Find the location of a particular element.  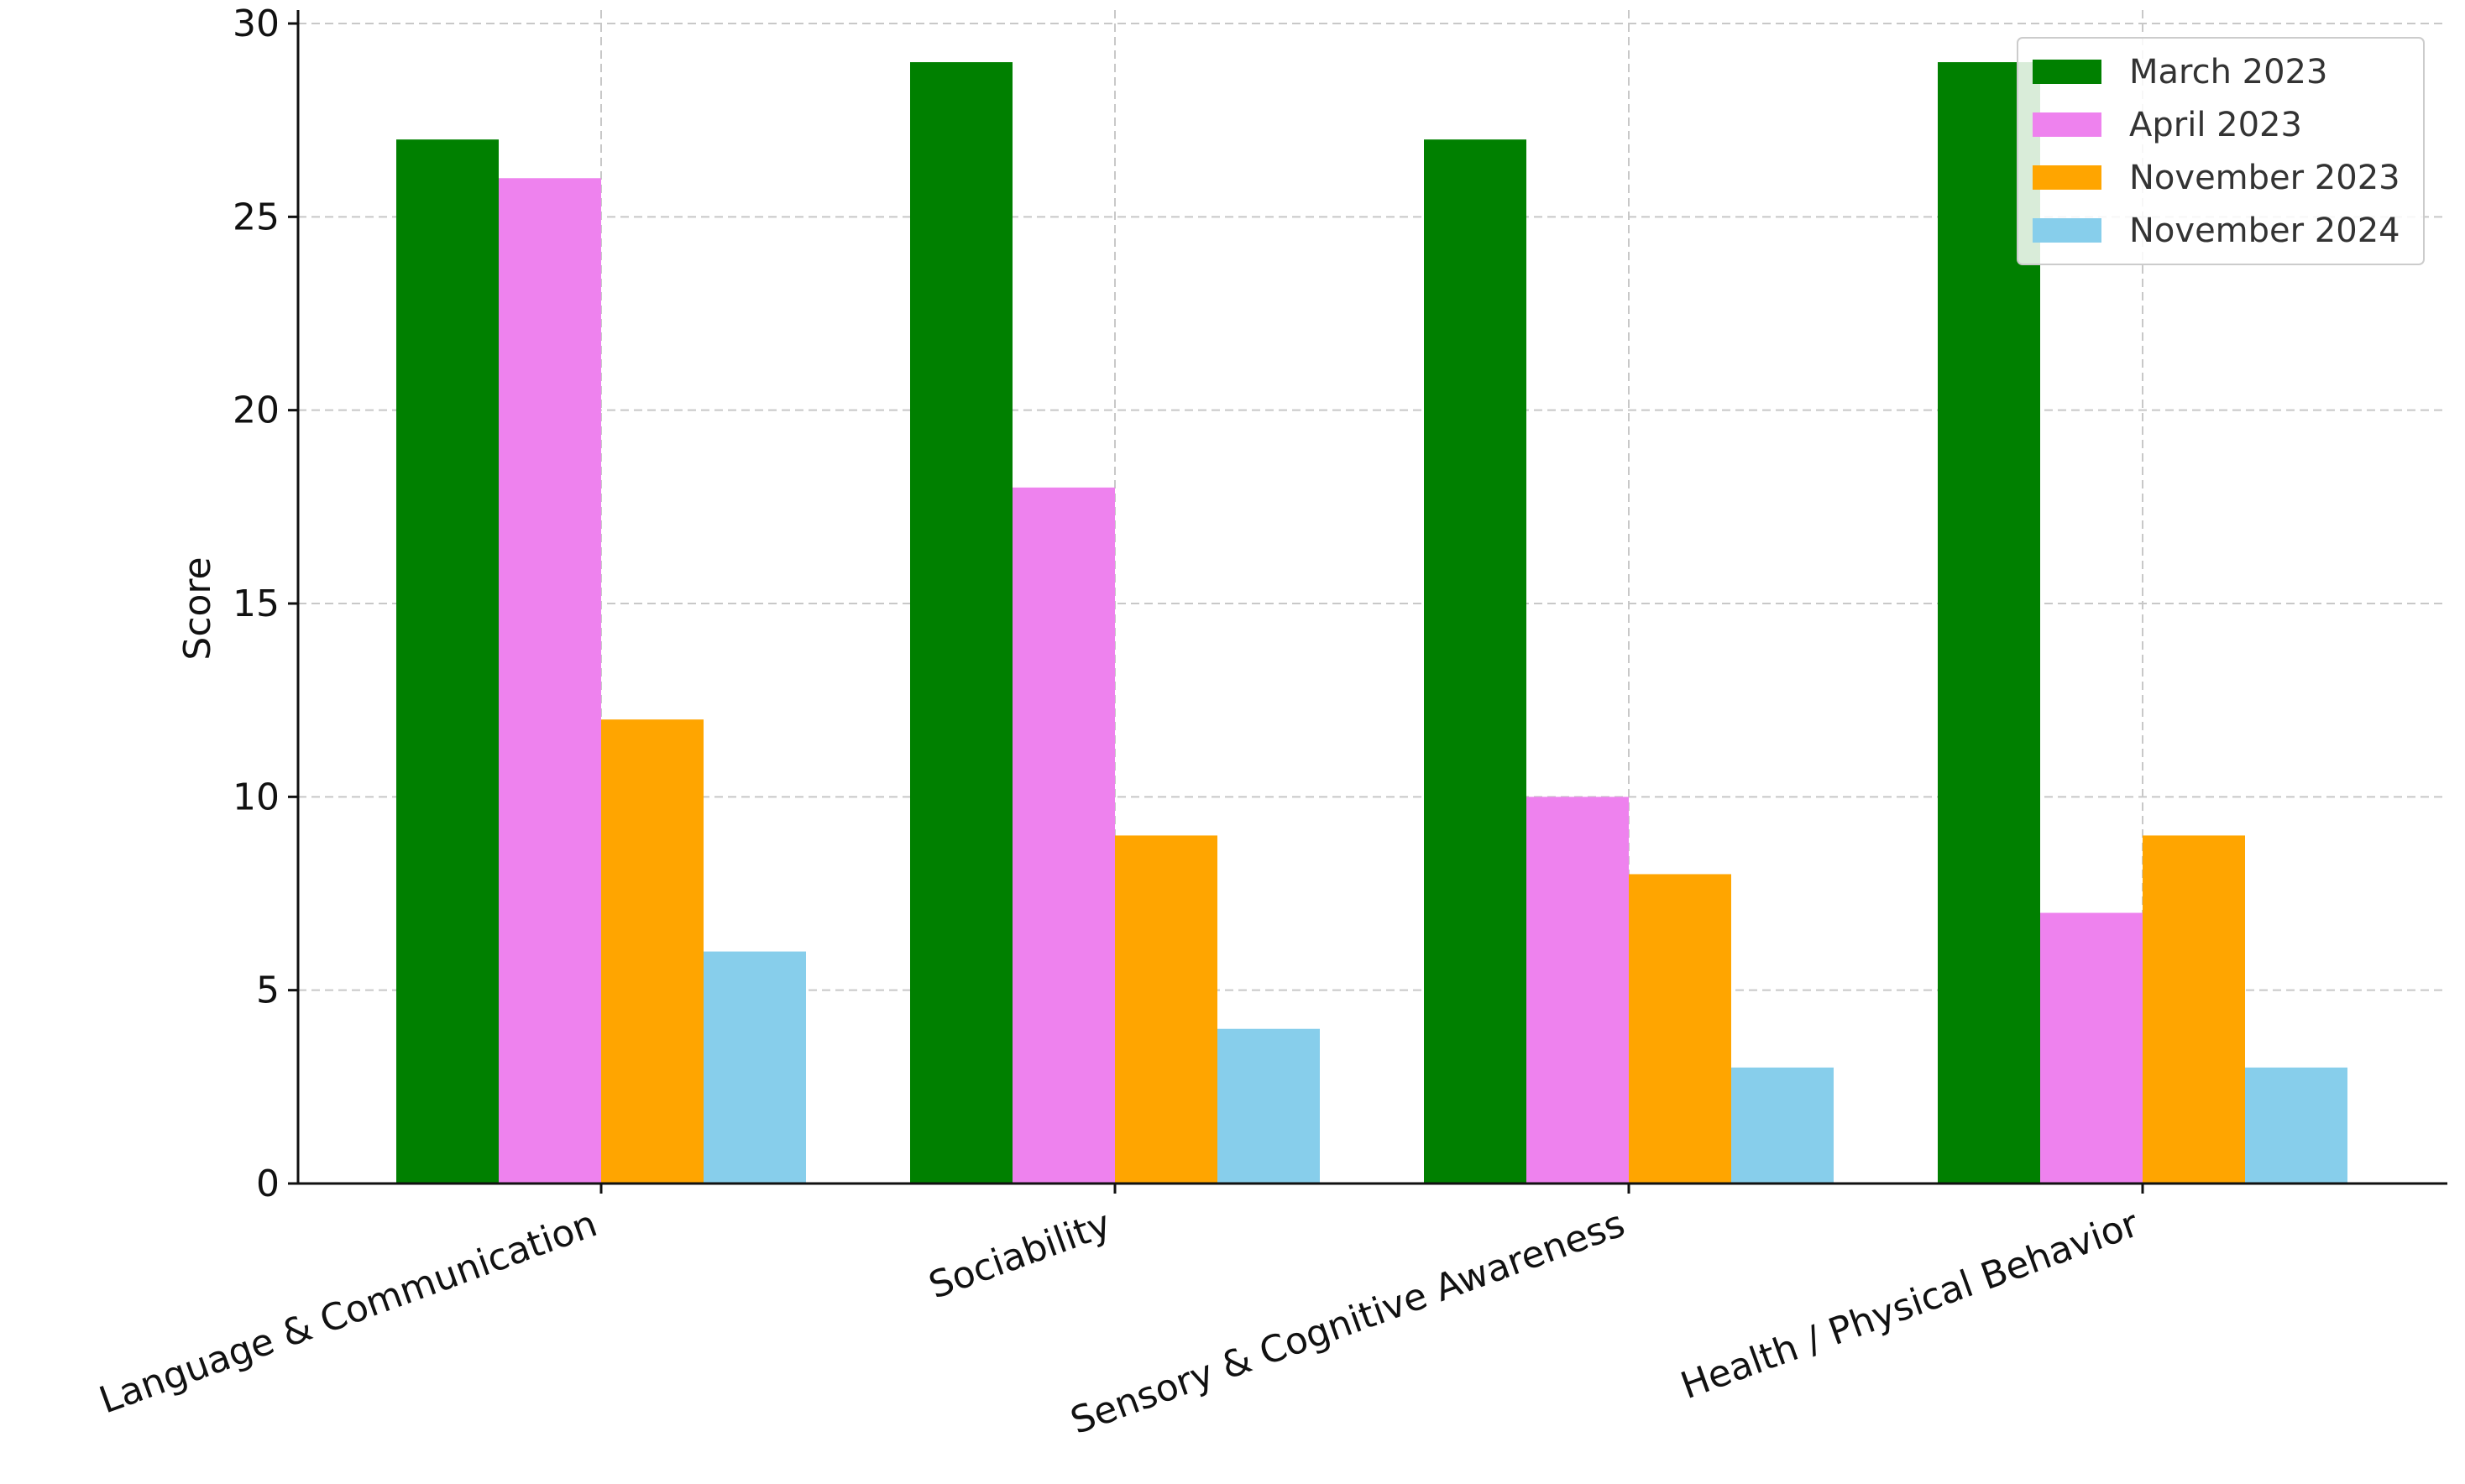

y-tick-label: 0 is located at coordinates (268, 1184).